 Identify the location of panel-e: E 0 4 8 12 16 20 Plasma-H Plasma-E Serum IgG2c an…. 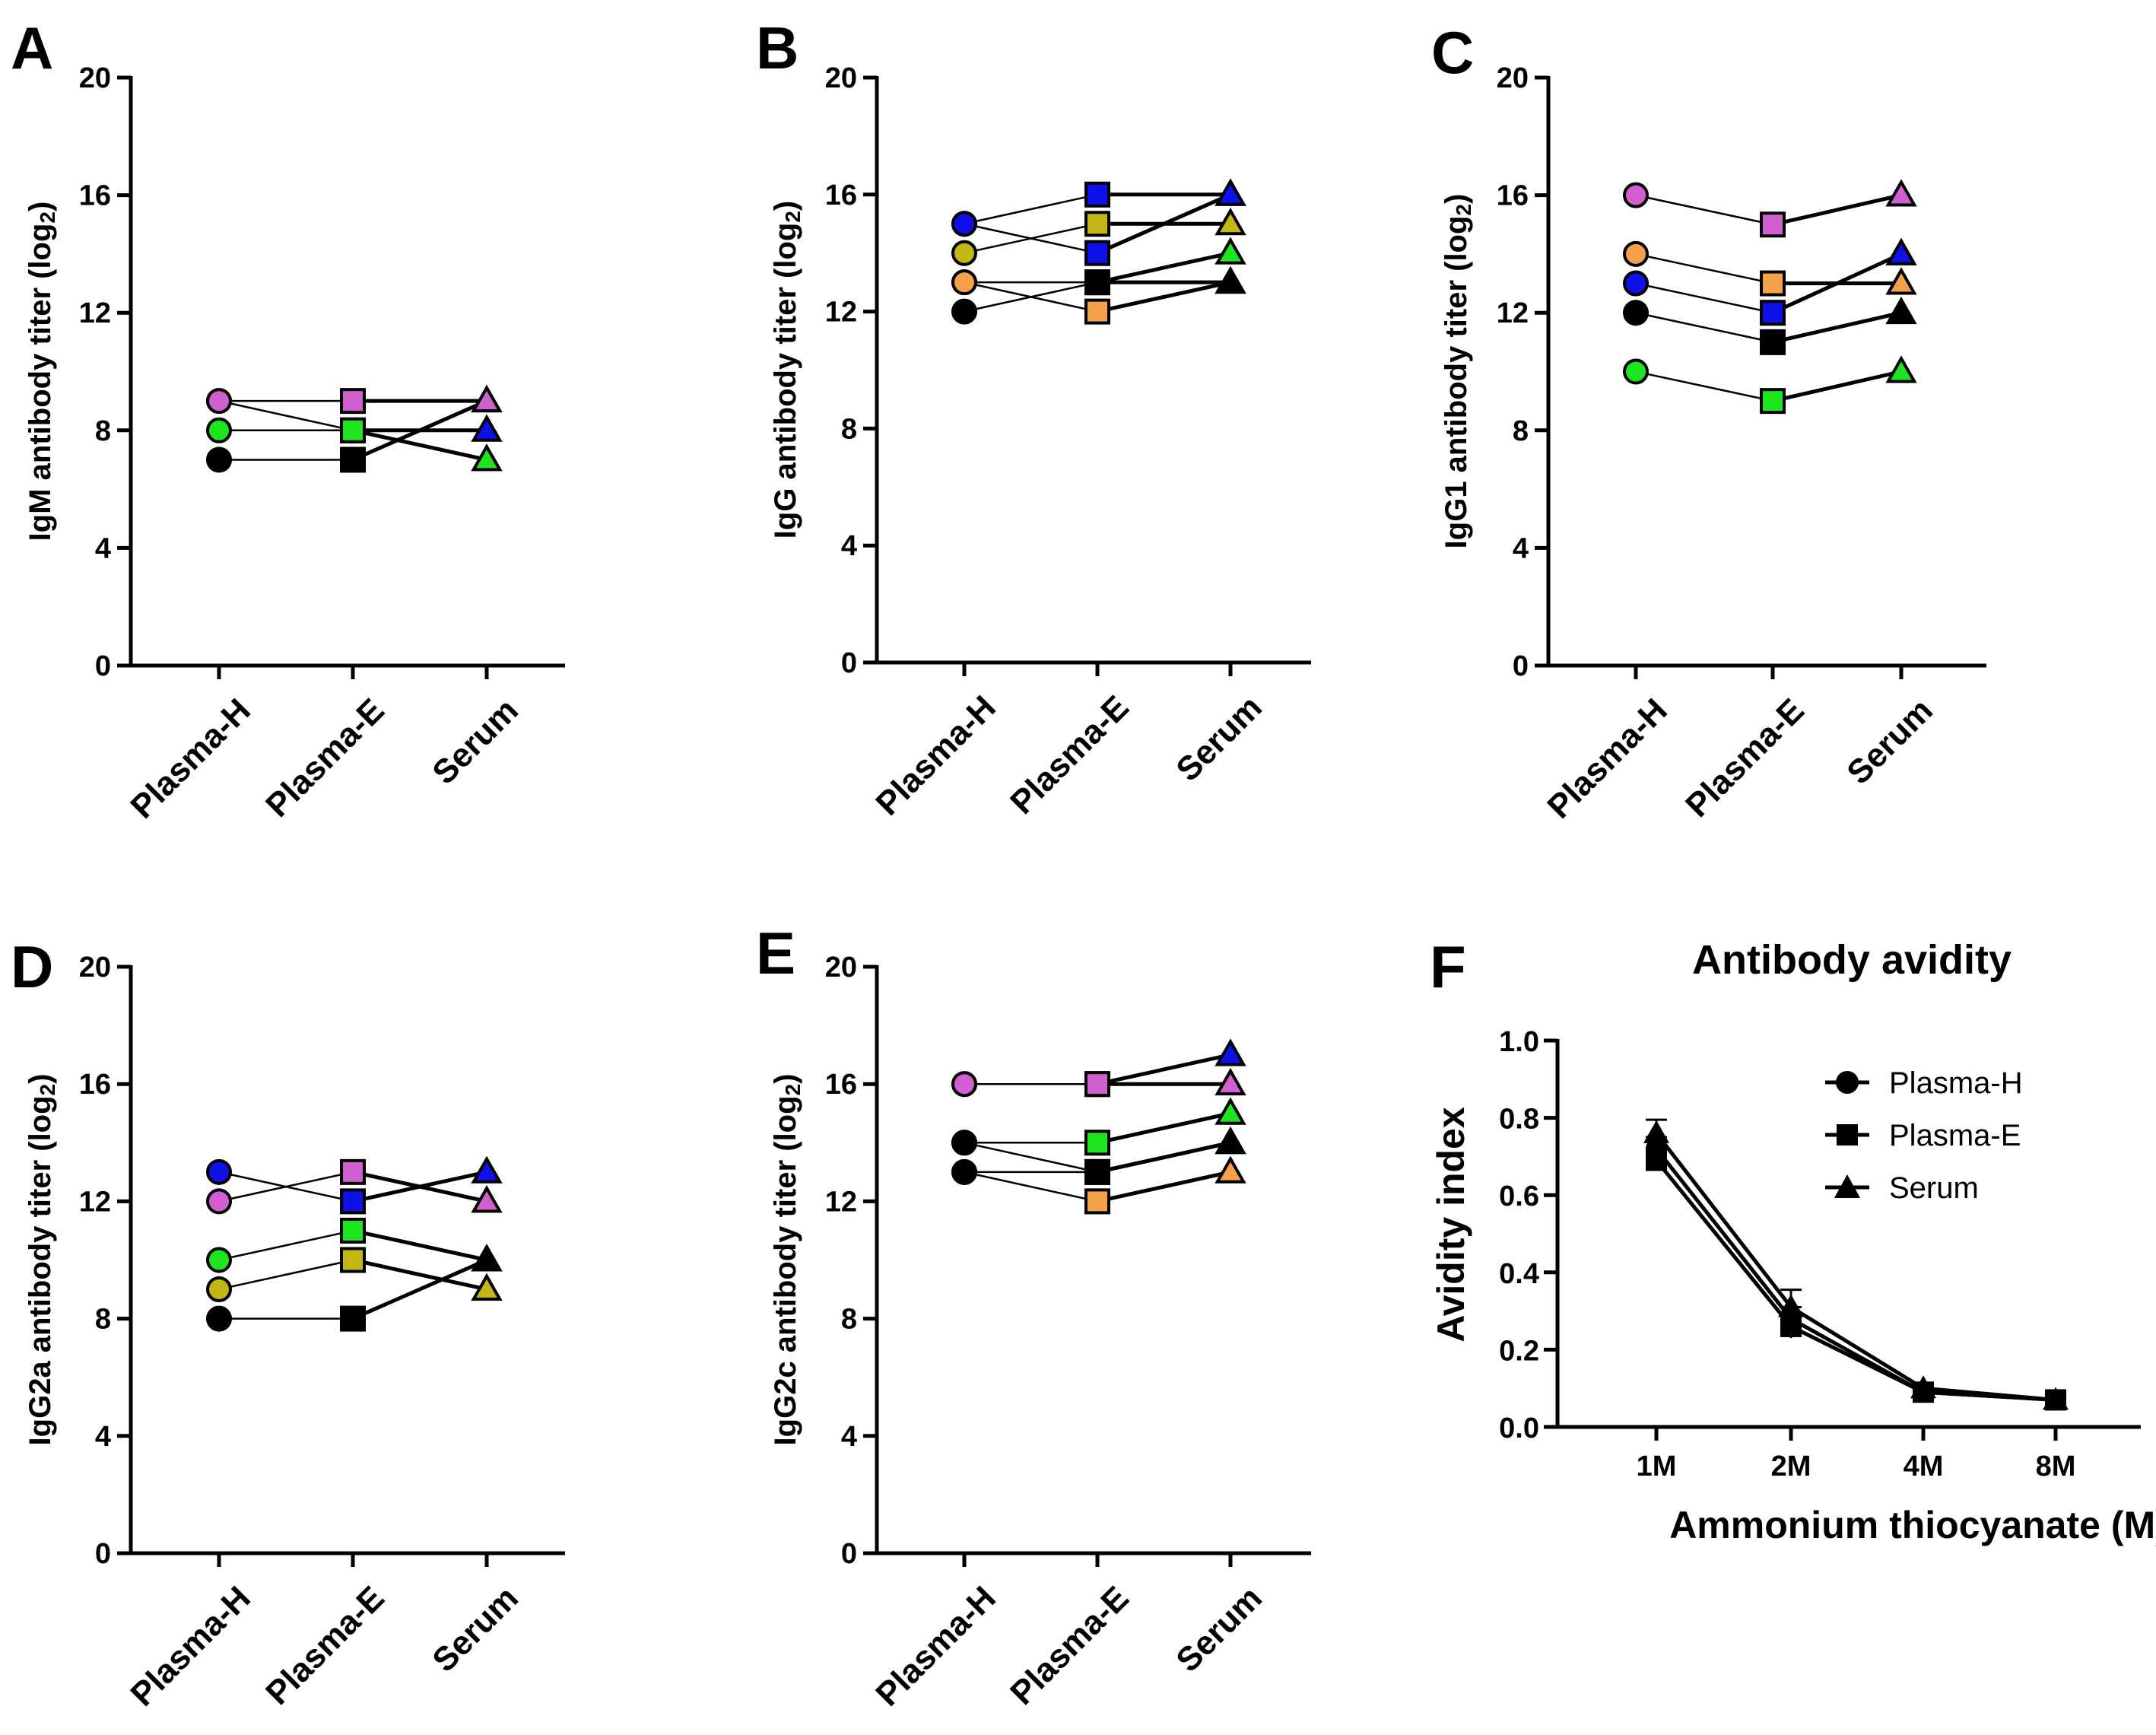
(1033, 1317).